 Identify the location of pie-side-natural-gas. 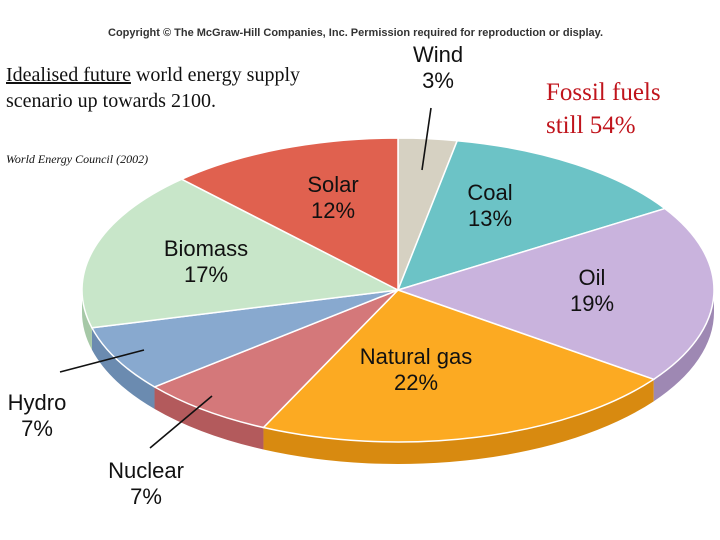
(458, 422).